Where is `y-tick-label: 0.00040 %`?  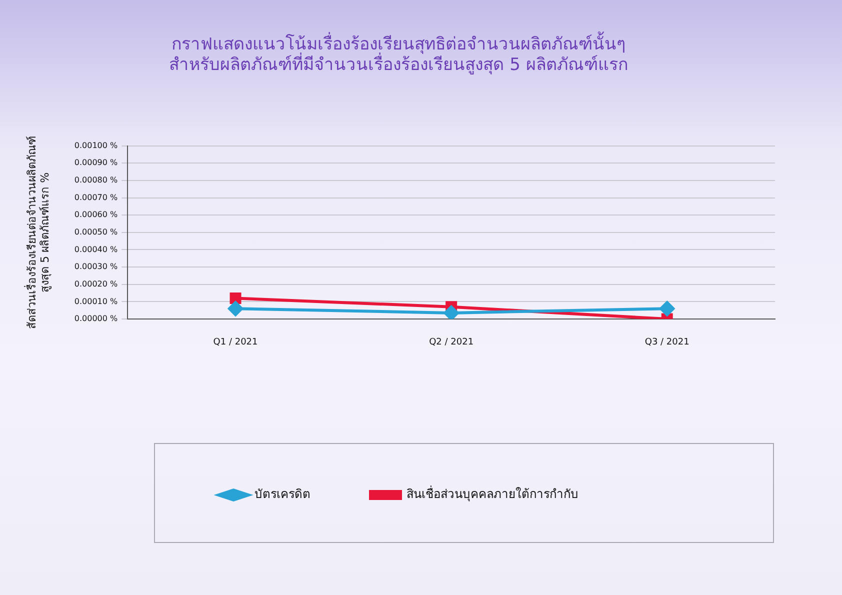 y-tick-label: 0.00040 % is located at coordinates (96, 249).